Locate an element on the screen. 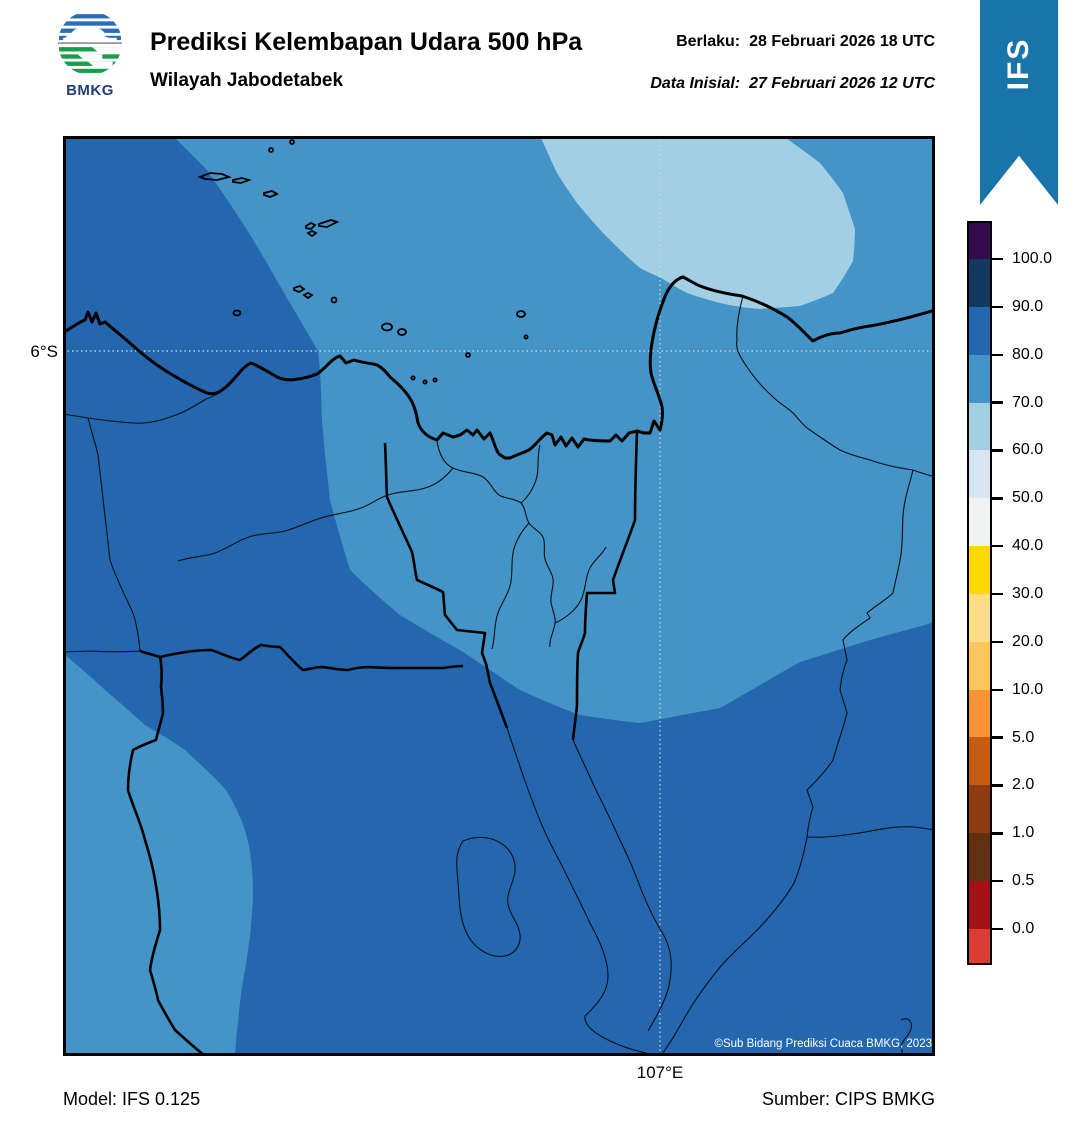 The width and height of the screenshot is (1081, 1128). colorbar-tick-label: 10.0 is located at coordinates (1028, 689).